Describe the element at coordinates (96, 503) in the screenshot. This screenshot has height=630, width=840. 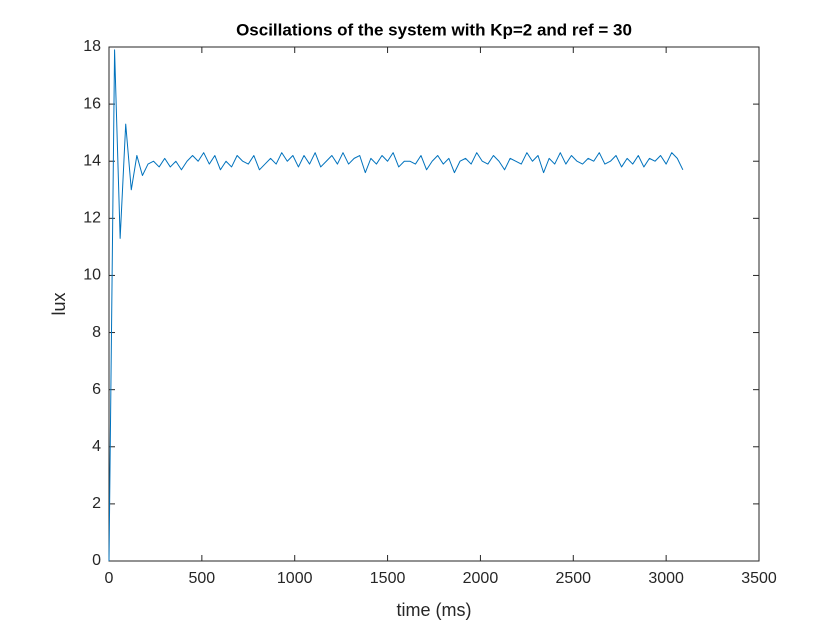
I see `y-tick-label: 2` at that location.